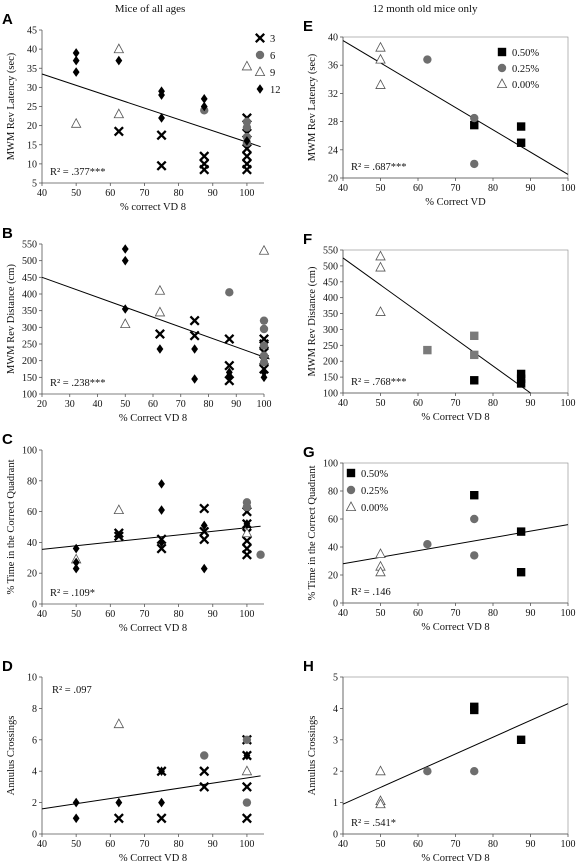 Image resolution: width=577 pixels, height=864 pixels. I want to click on panel-g-y-tick-label: 40, so click(333, 548).